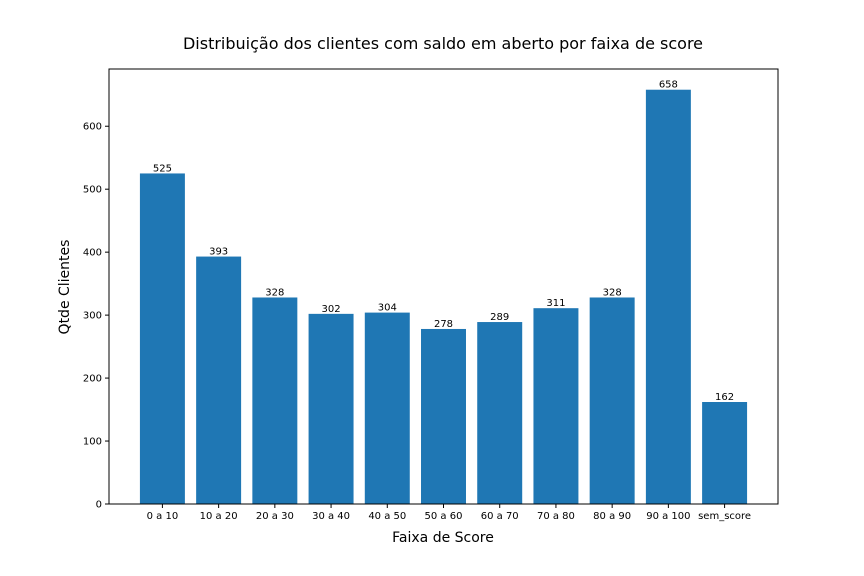 Image resolution: width=864 pixels, height=576 pixels. What do you see at coordinates (218, 252) in the screenshot?
I see `data-label: 393` at bounding box center [218, 252].